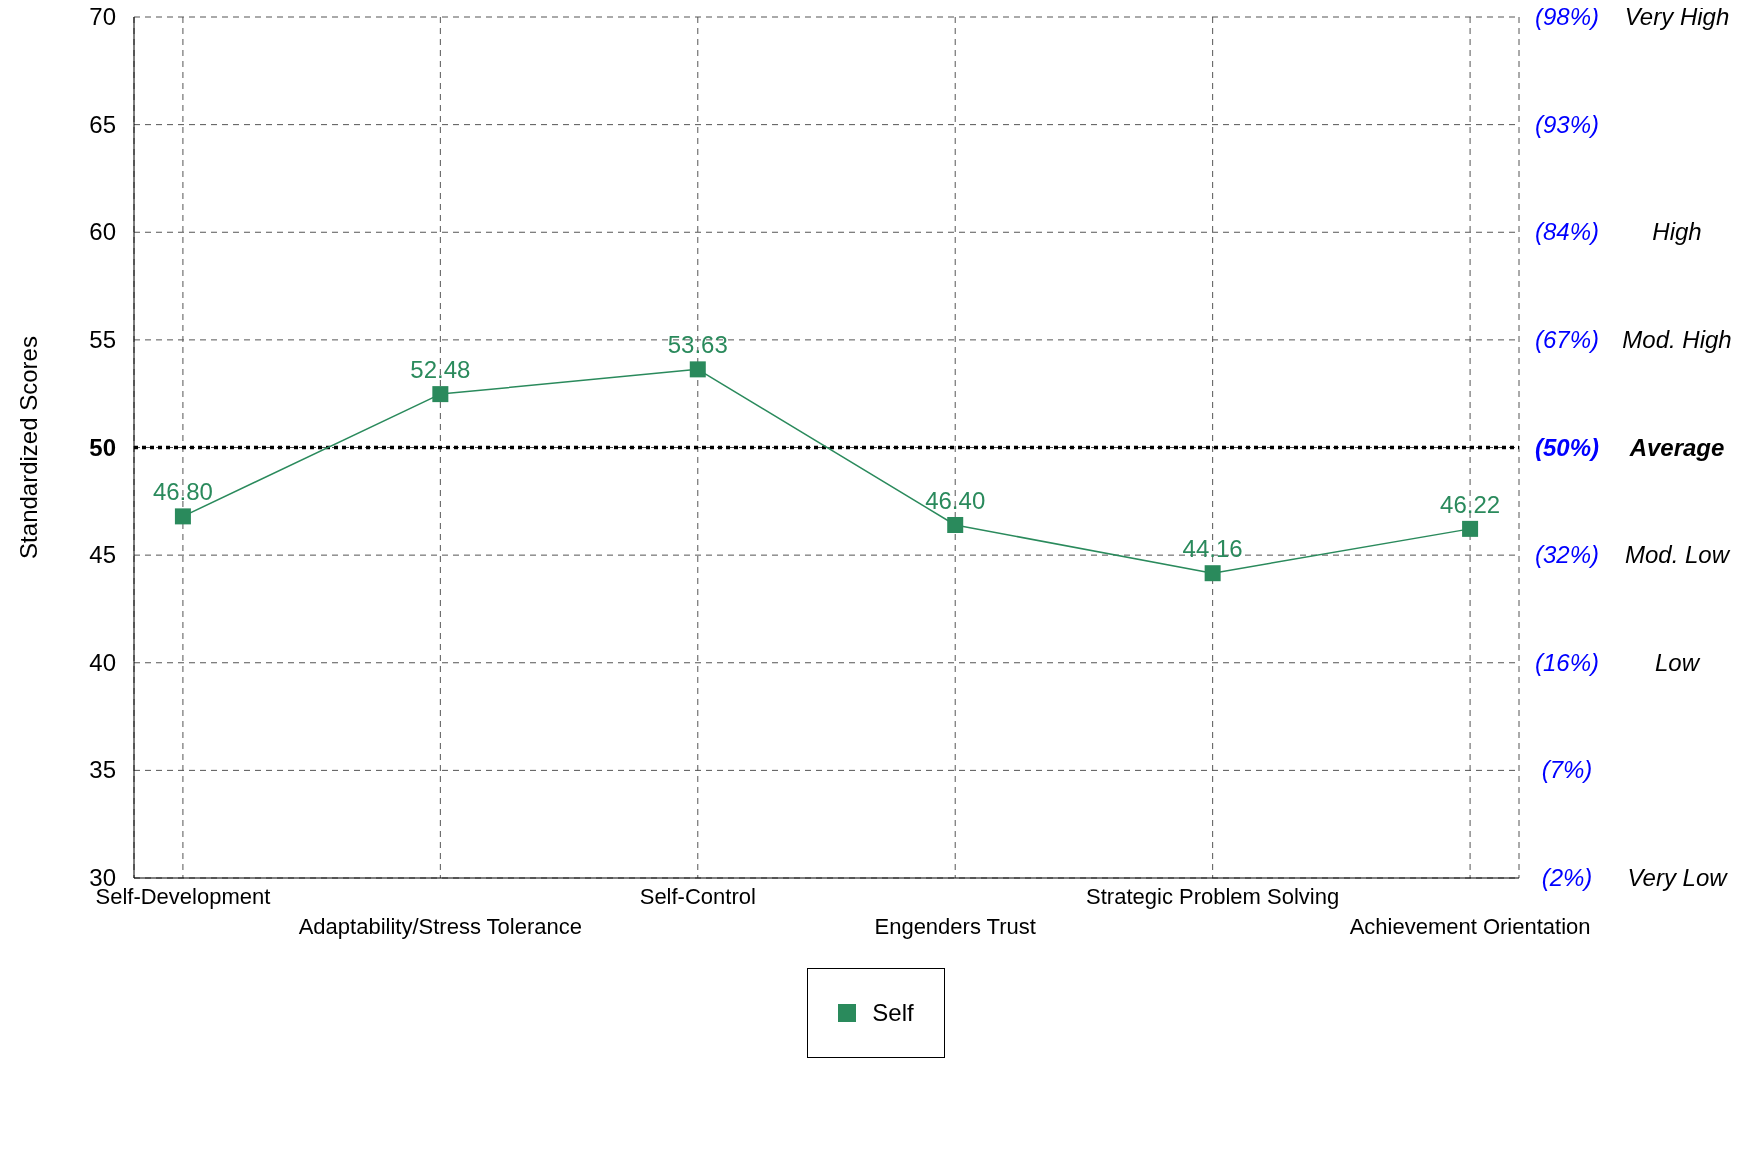 This screenshot has height=1167, width=1752. Describe the element at coordinates (1676, 447) in the screenshot. I see `text: Average` at that location.